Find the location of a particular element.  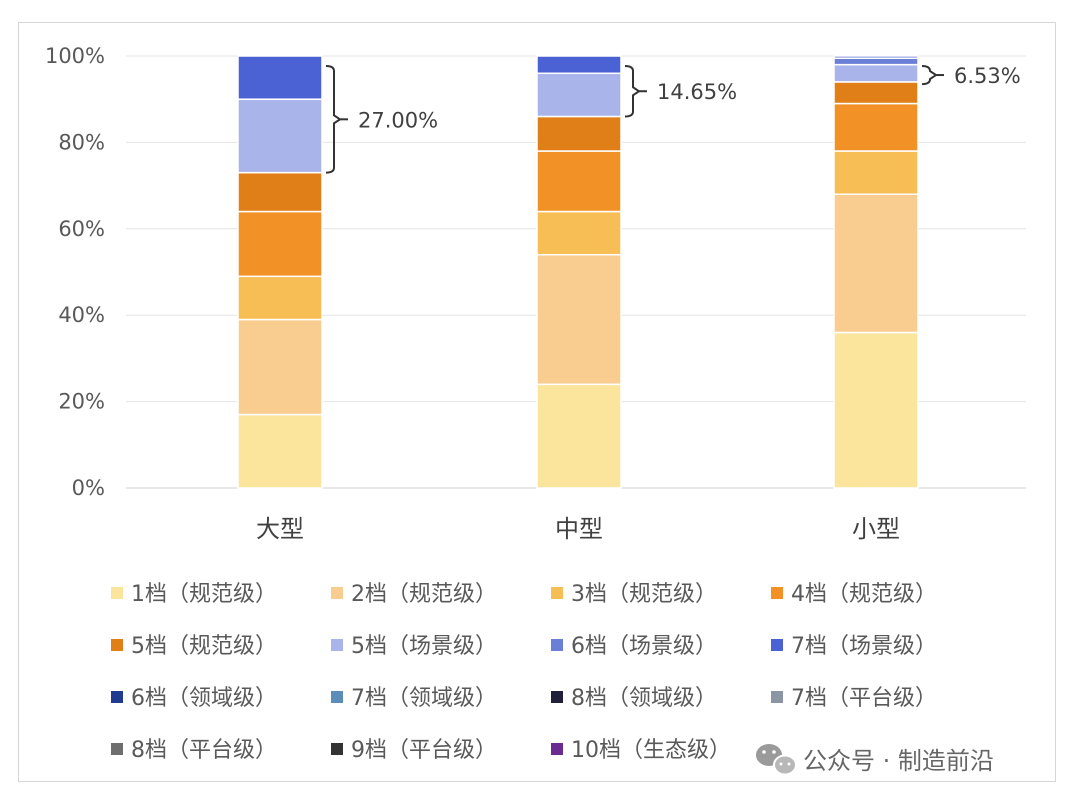

legend-label: 9档（平台级） is located at coordinates (424, 750).